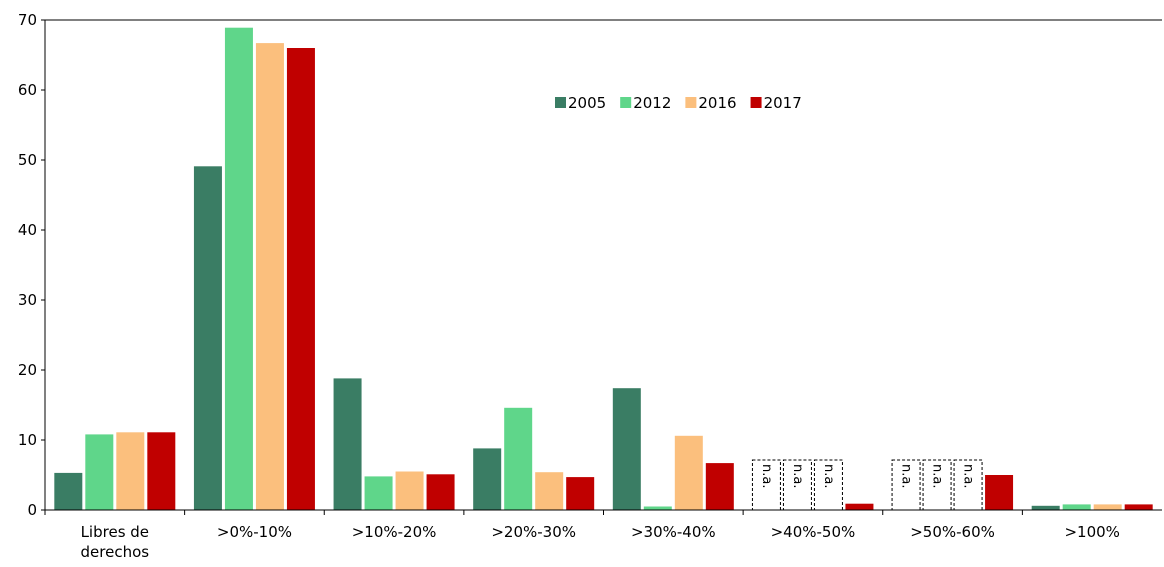 Image resolution: width=1164 pixels, height=567 pixels. What do you see at coordinates (587, 103) in the screenshot?
I see `legend-label: 2005` at bounding box center [587, 103].